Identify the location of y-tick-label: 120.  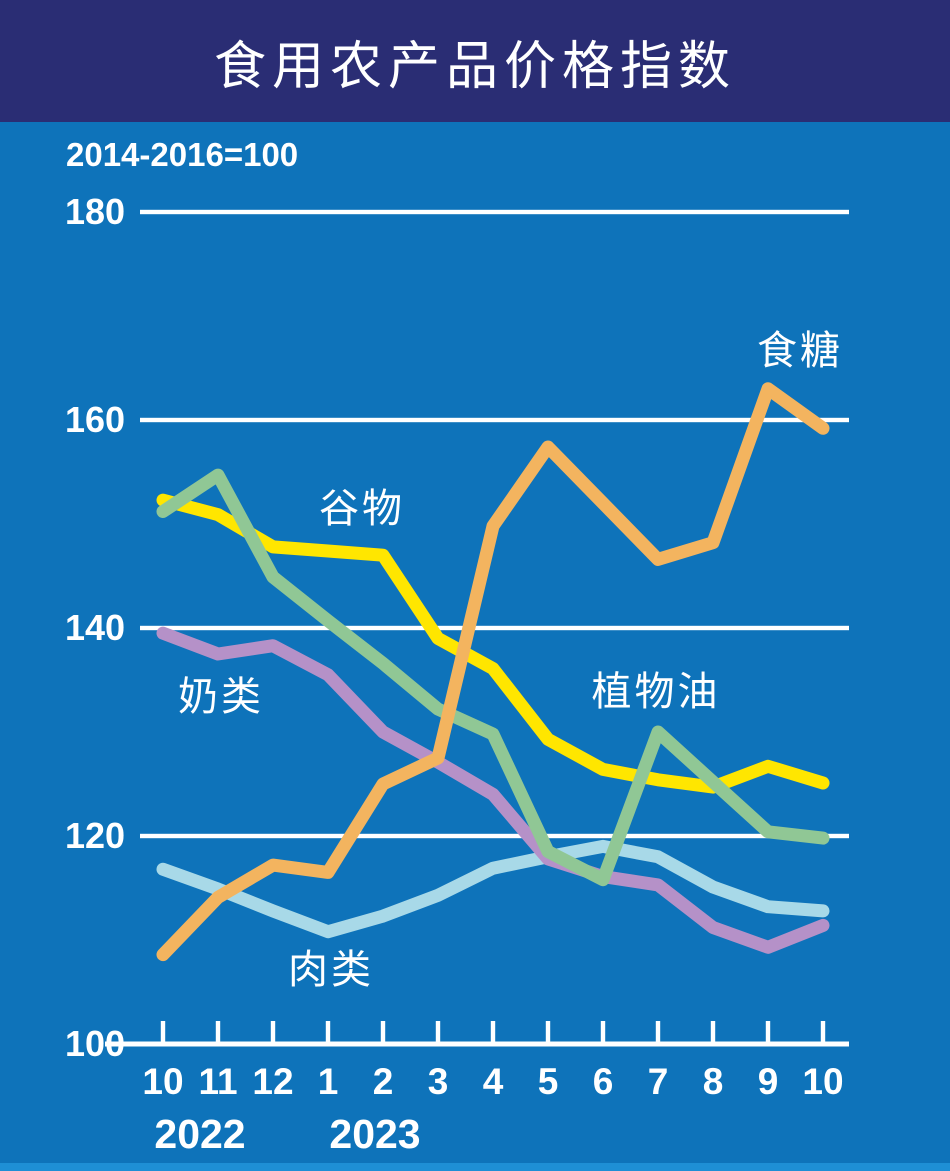
(95, 835).